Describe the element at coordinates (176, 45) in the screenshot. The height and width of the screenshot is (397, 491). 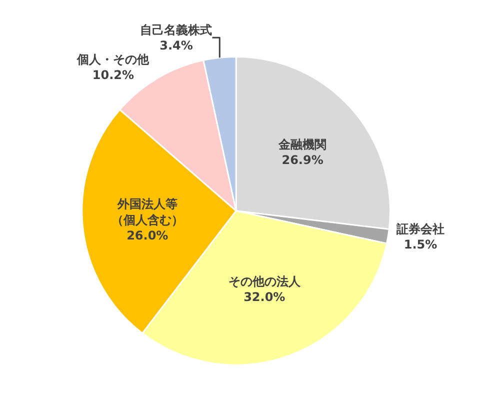
I see `data-label: 3.4%` at that location.